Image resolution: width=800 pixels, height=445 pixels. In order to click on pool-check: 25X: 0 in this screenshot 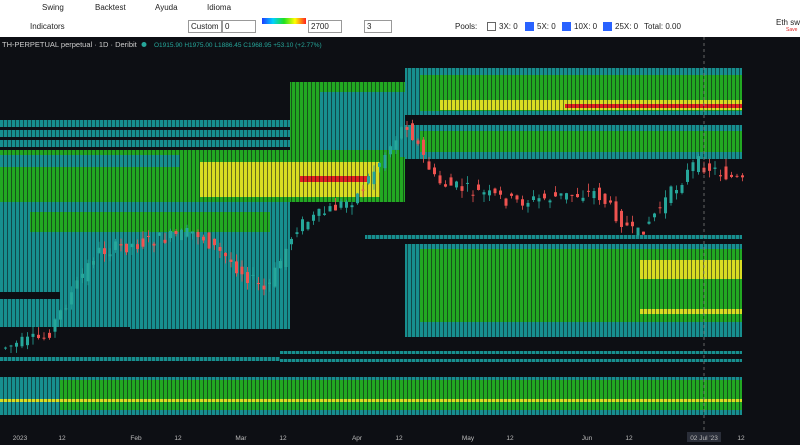, I will do `click(621, 27)`.